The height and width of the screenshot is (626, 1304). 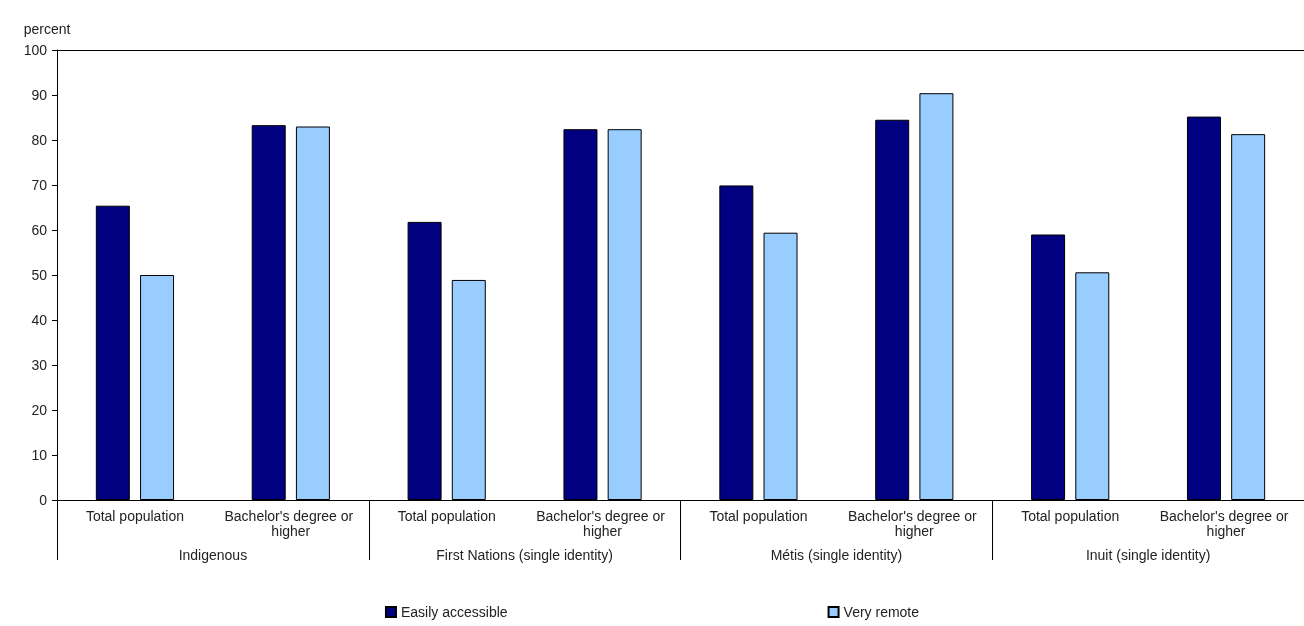 I want to click on legend-label: Very remote, so click(x=881, y=612).